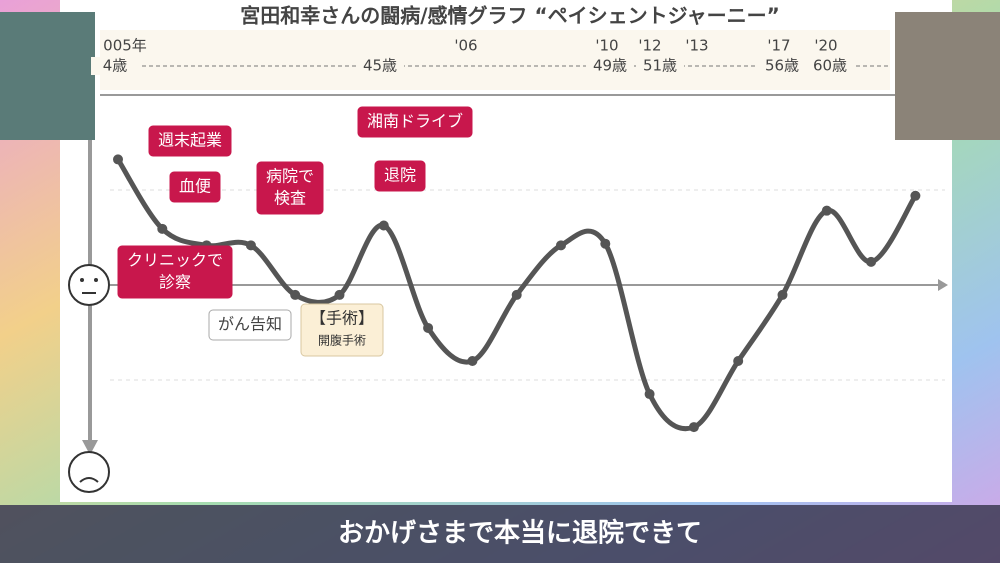 The height and width of the screenshot is (567, 1000). I want to click on timeline-label: '13, so click(696, 46).